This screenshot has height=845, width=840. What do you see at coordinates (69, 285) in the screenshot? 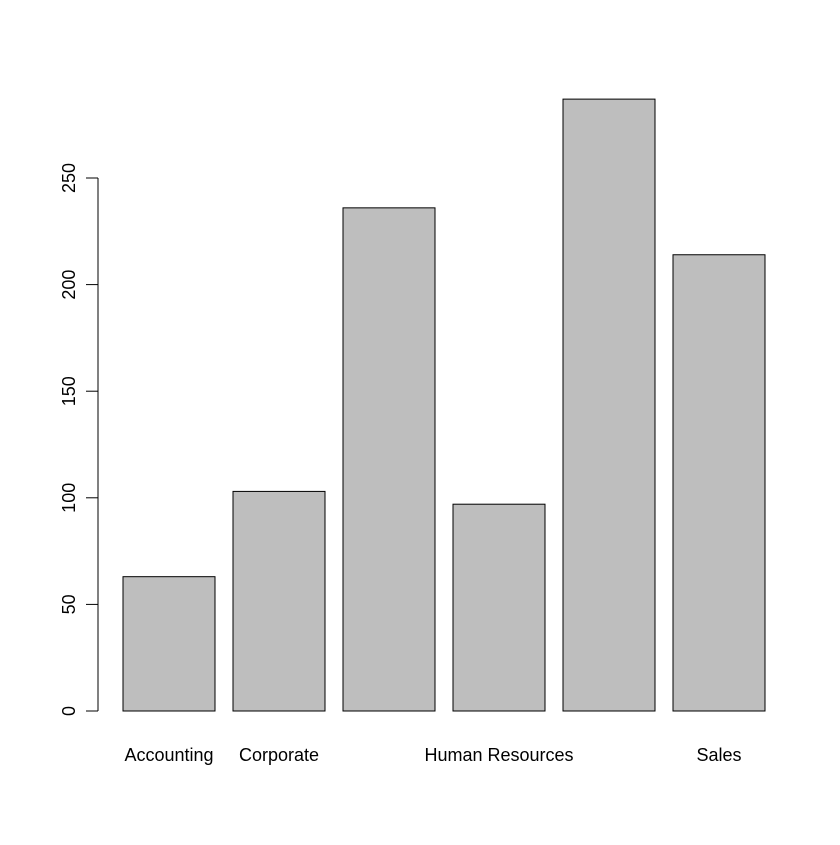
I see `y-tick-label: 200` at bounding box center [69, 285].